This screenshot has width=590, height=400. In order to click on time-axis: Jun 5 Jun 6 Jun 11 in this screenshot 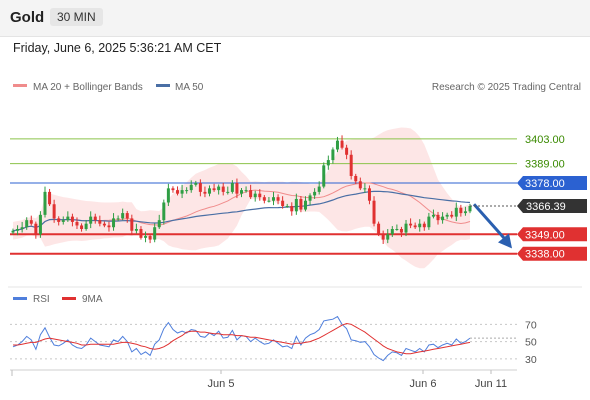, I will do `click(259, 380)`.